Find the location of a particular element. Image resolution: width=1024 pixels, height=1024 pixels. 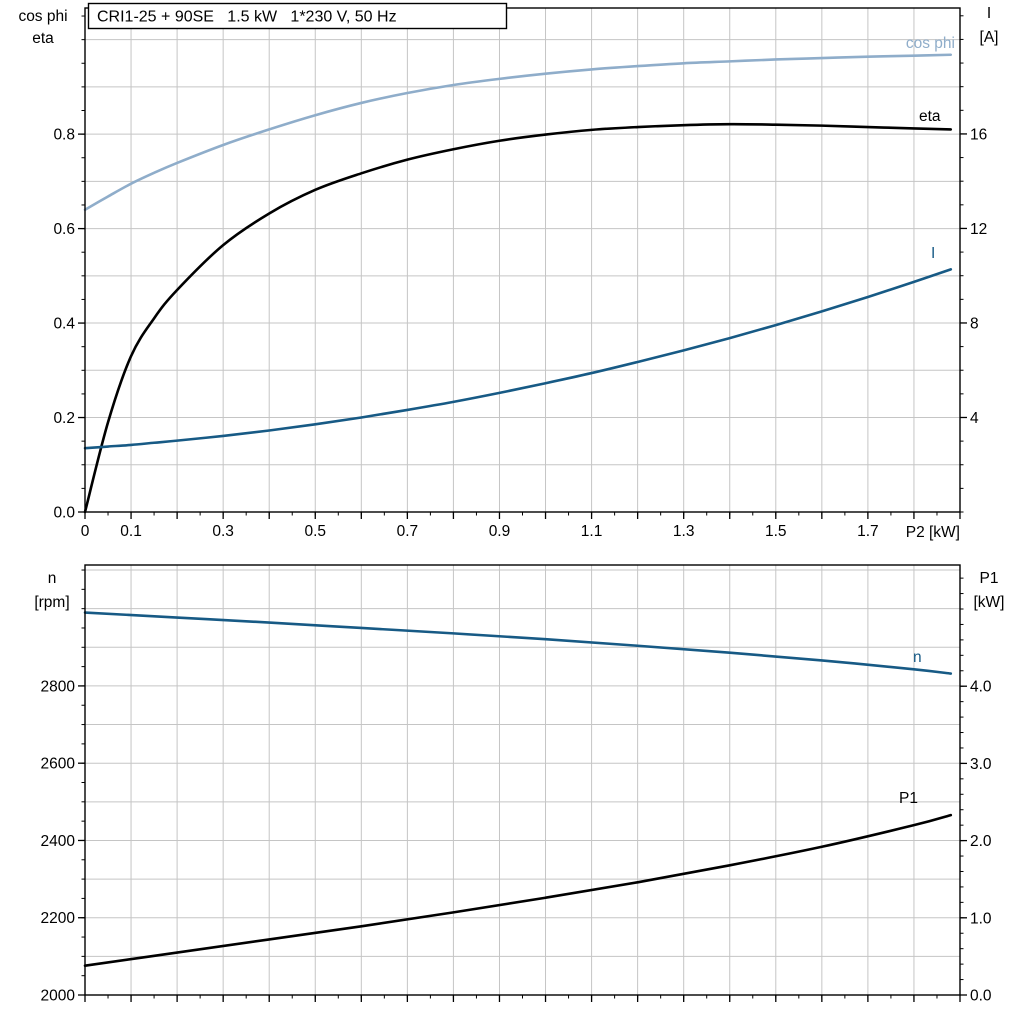

x-tick-label: 0 is located at coordinates (85, 531).